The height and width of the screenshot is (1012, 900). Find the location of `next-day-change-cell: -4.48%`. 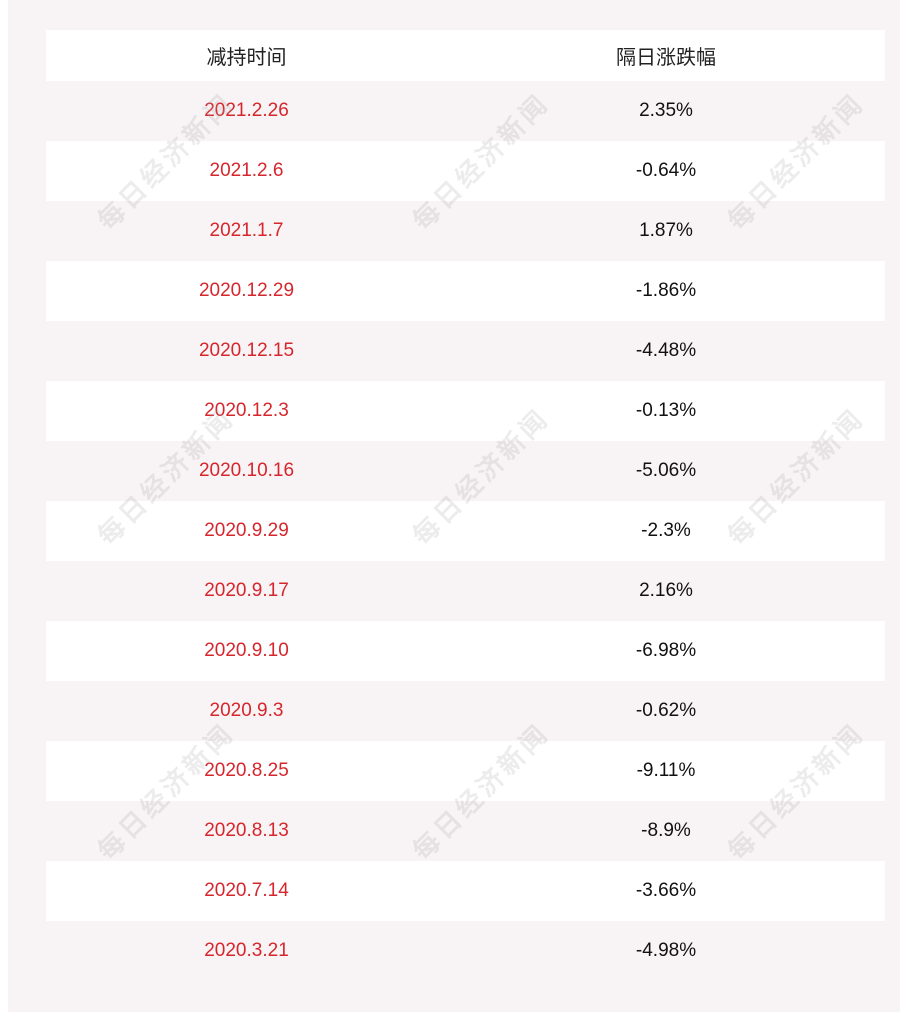

next-day-change-cell: -4.48% is located at coordinates (666, 350).